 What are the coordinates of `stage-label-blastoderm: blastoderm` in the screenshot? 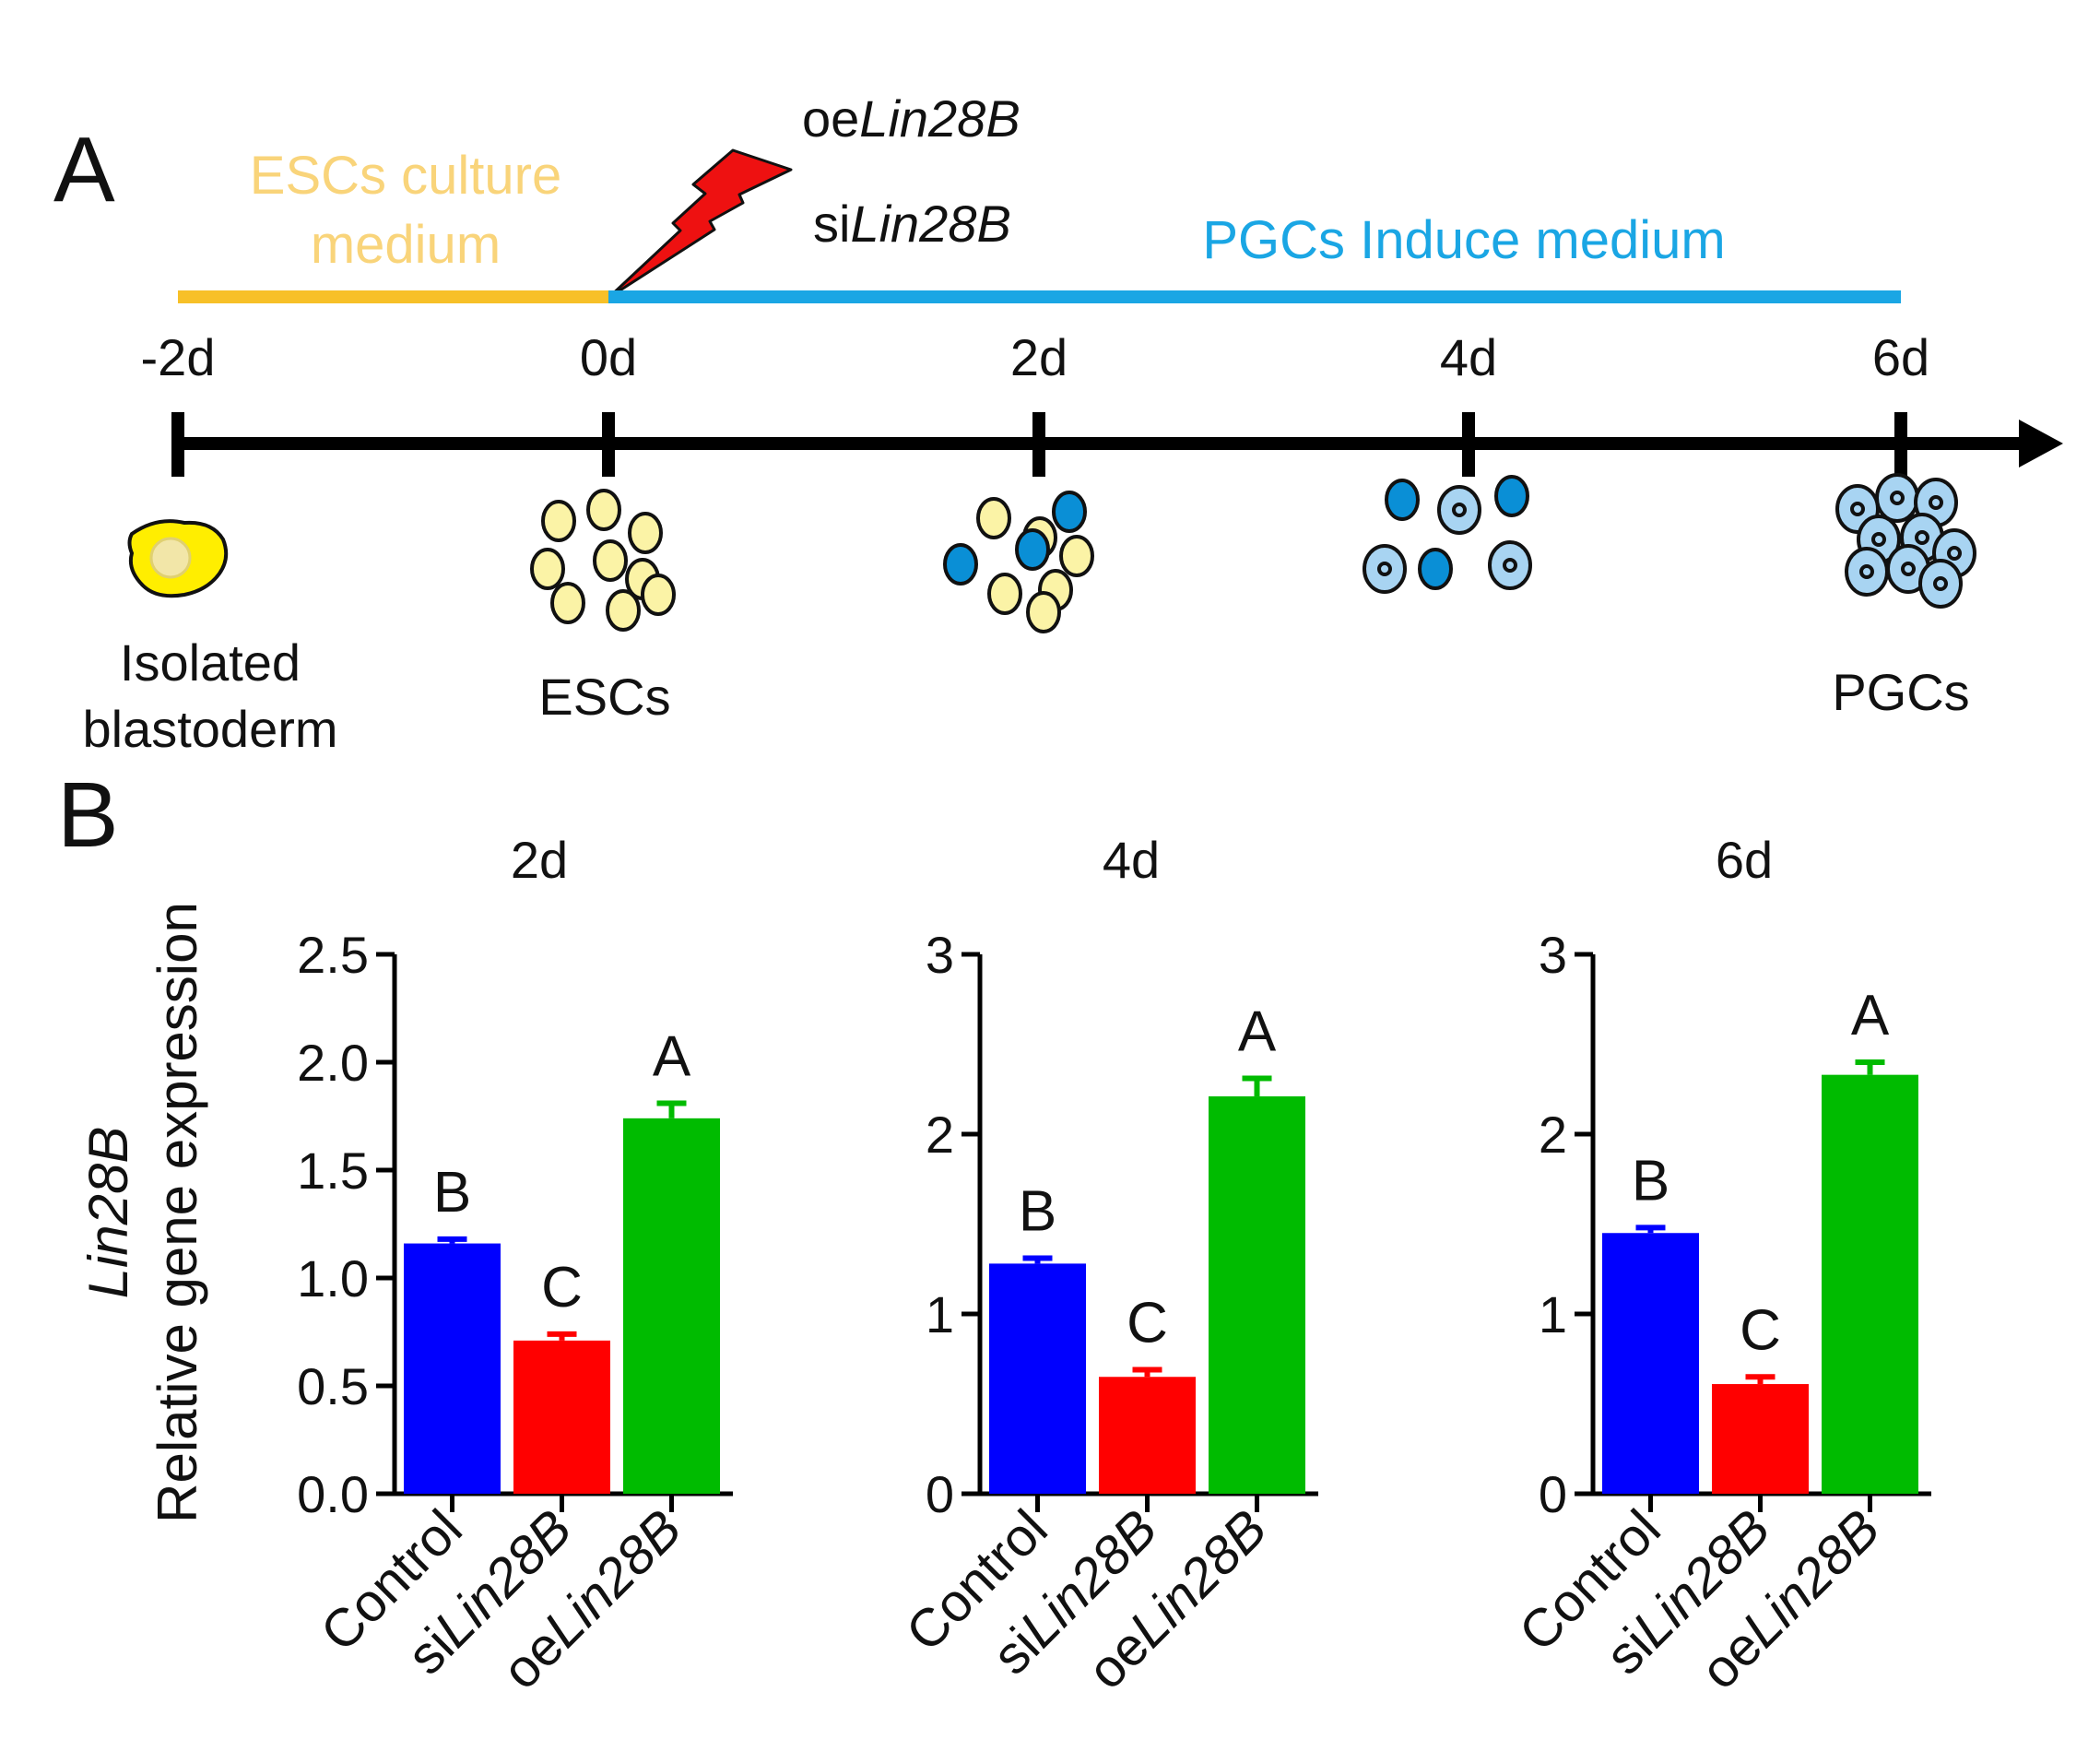 It's located at (210, 729).